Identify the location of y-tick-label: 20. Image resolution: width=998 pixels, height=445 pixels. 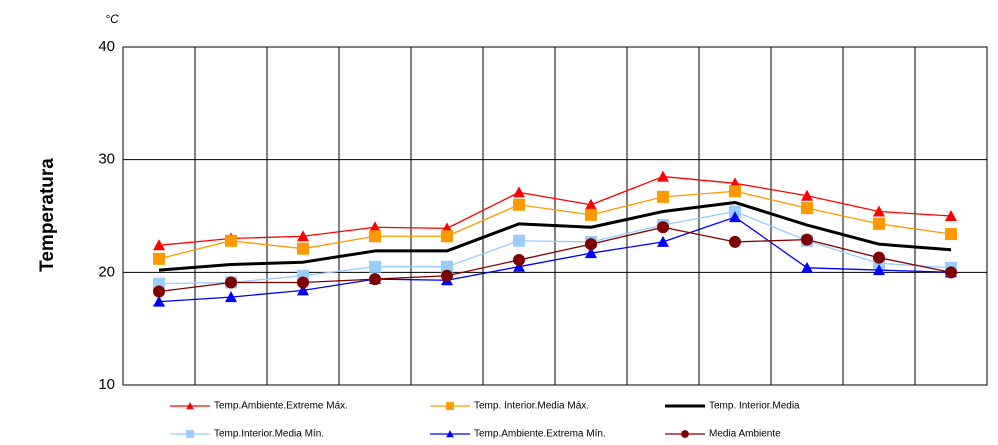
(106, 271).